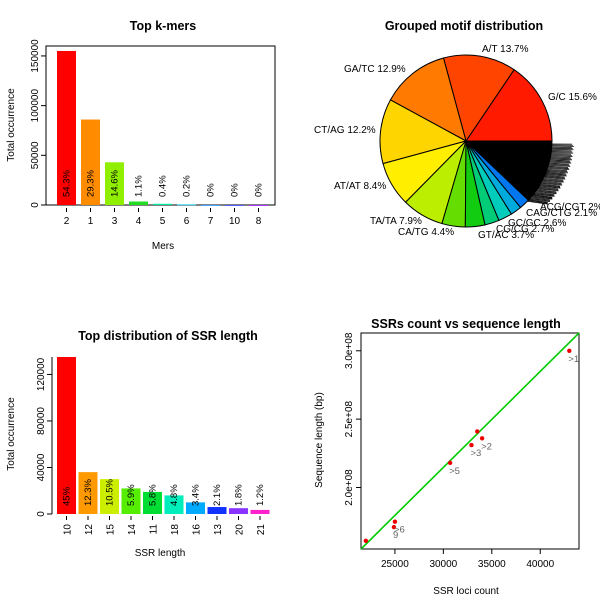 This screenshot has width=600, height=599. What do you see at coordinates (239, 495) in the screenshot?
I see `ssr-length-bar-label: 1.8%` at bounding box center [239, 495].